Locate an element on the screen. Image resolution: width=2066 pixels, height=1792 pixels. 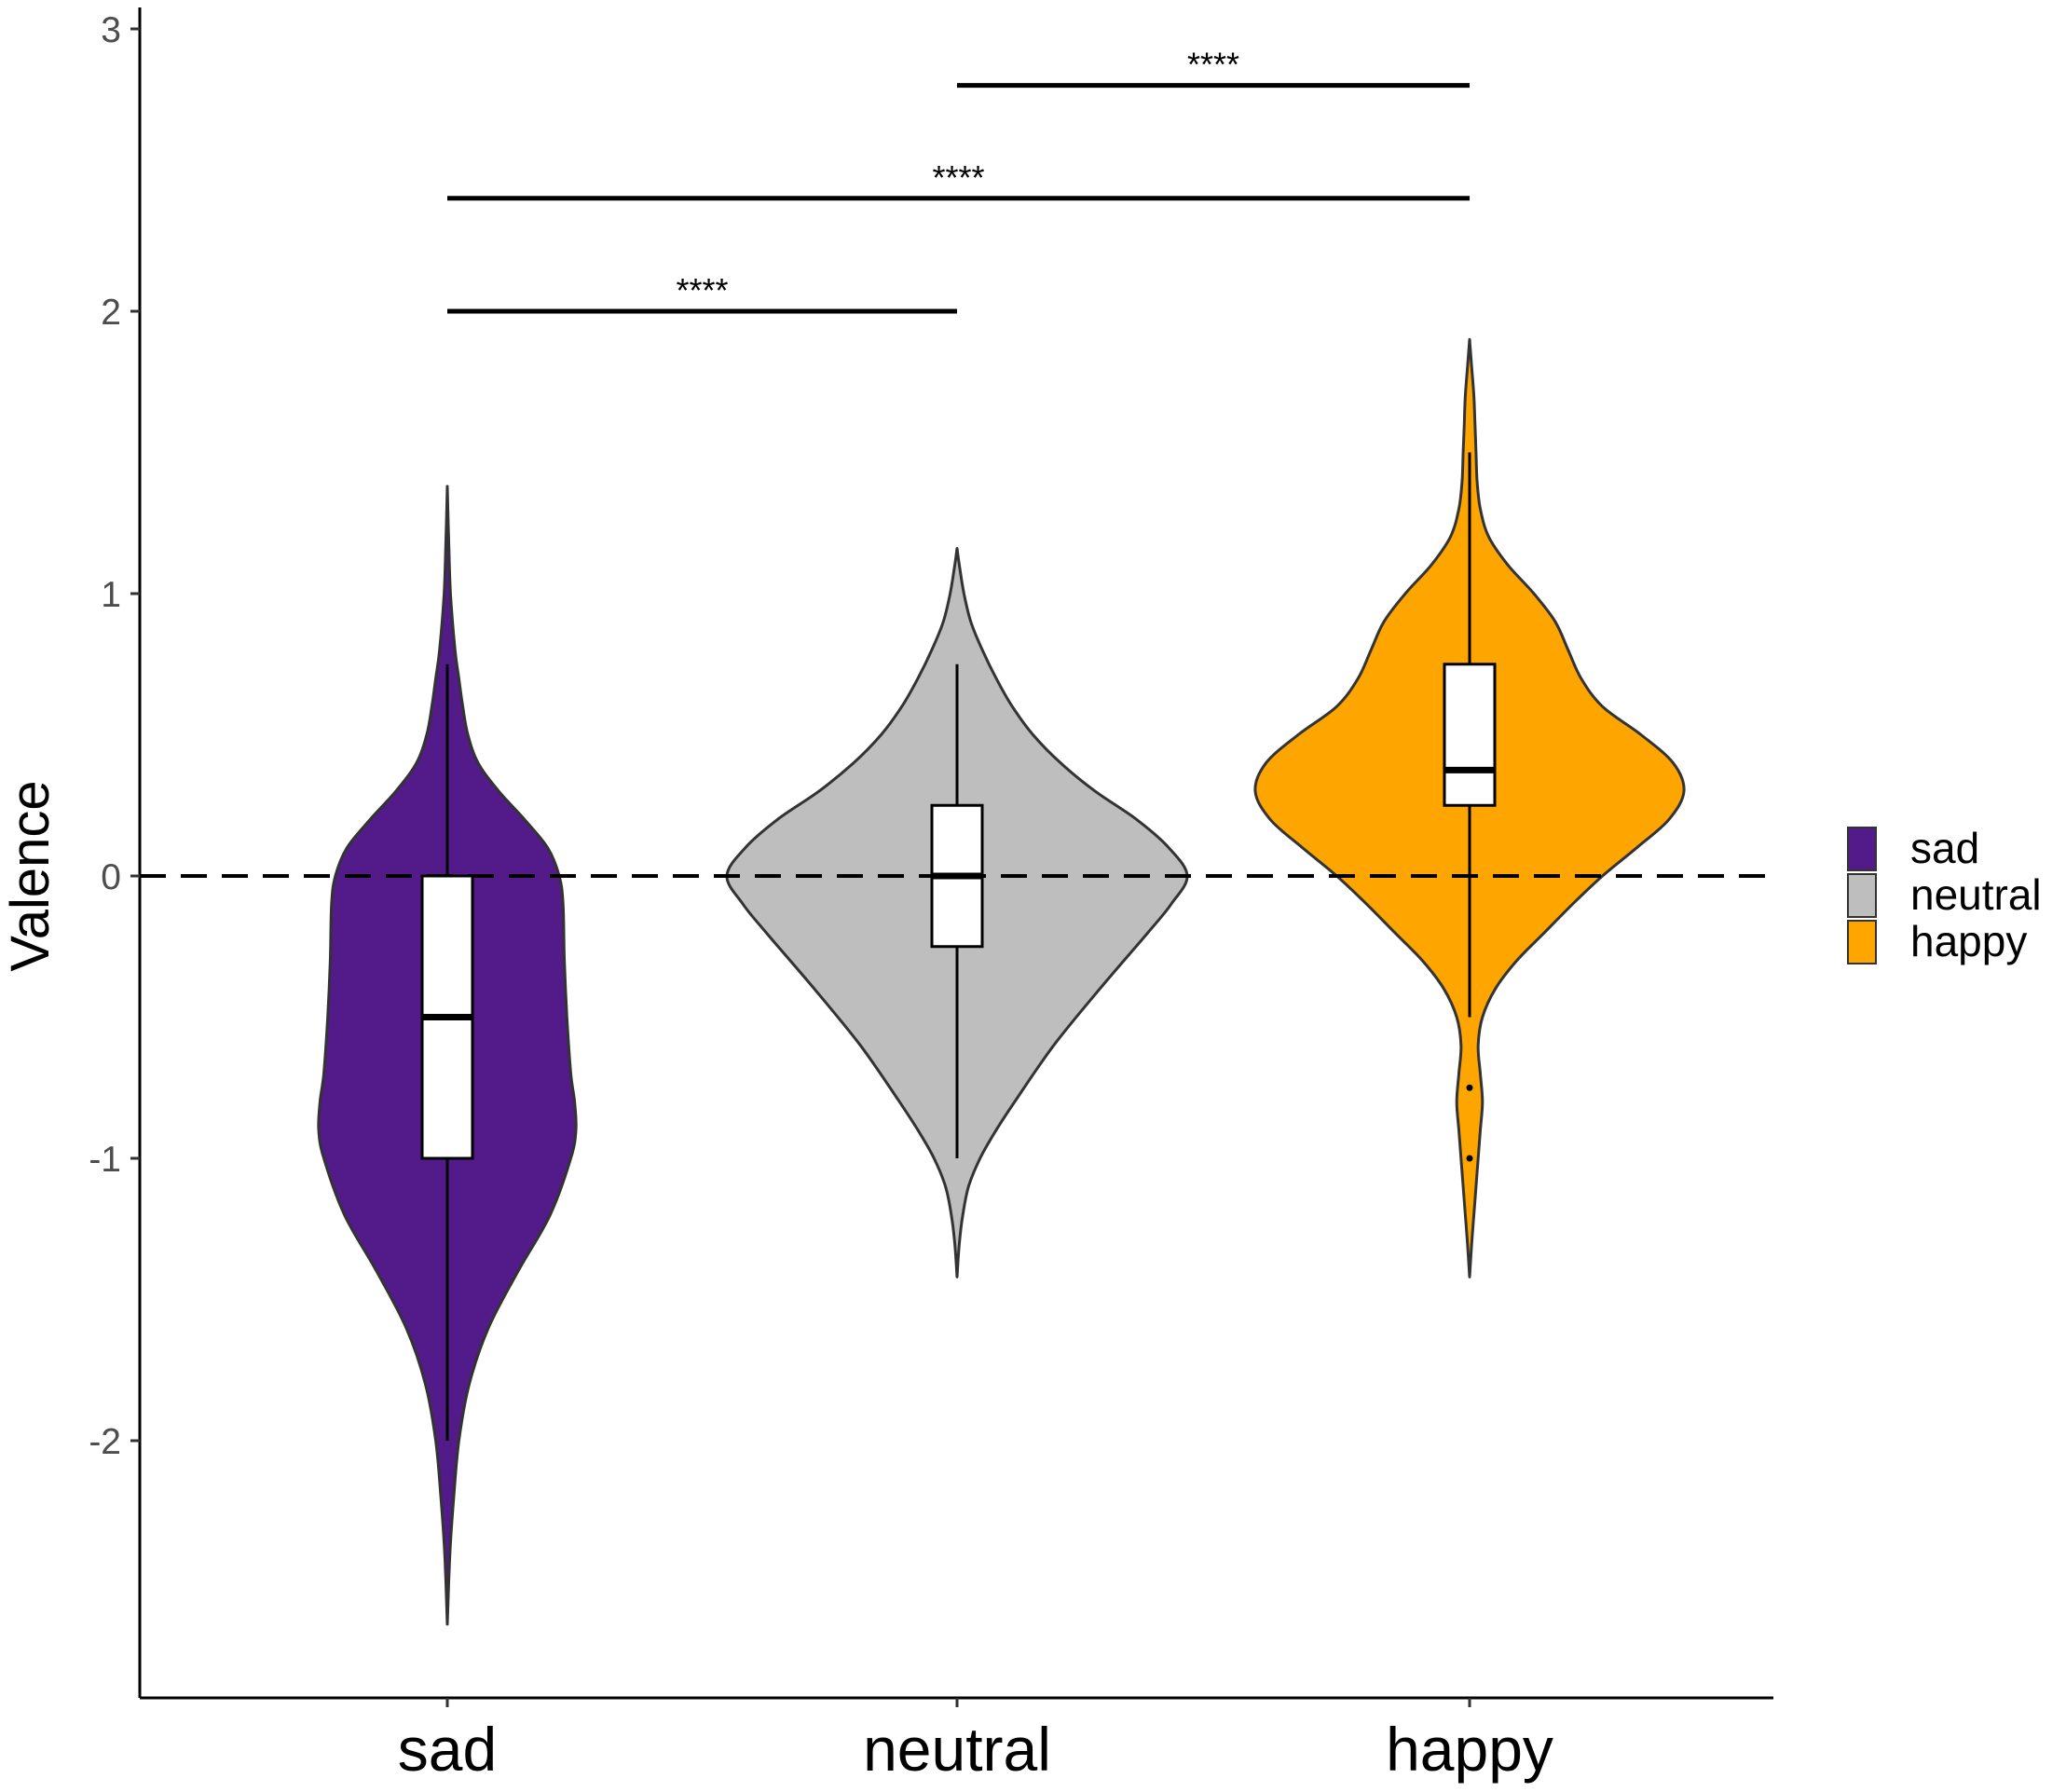
legend-swatch-happy is located at coordinates (1862, 942).